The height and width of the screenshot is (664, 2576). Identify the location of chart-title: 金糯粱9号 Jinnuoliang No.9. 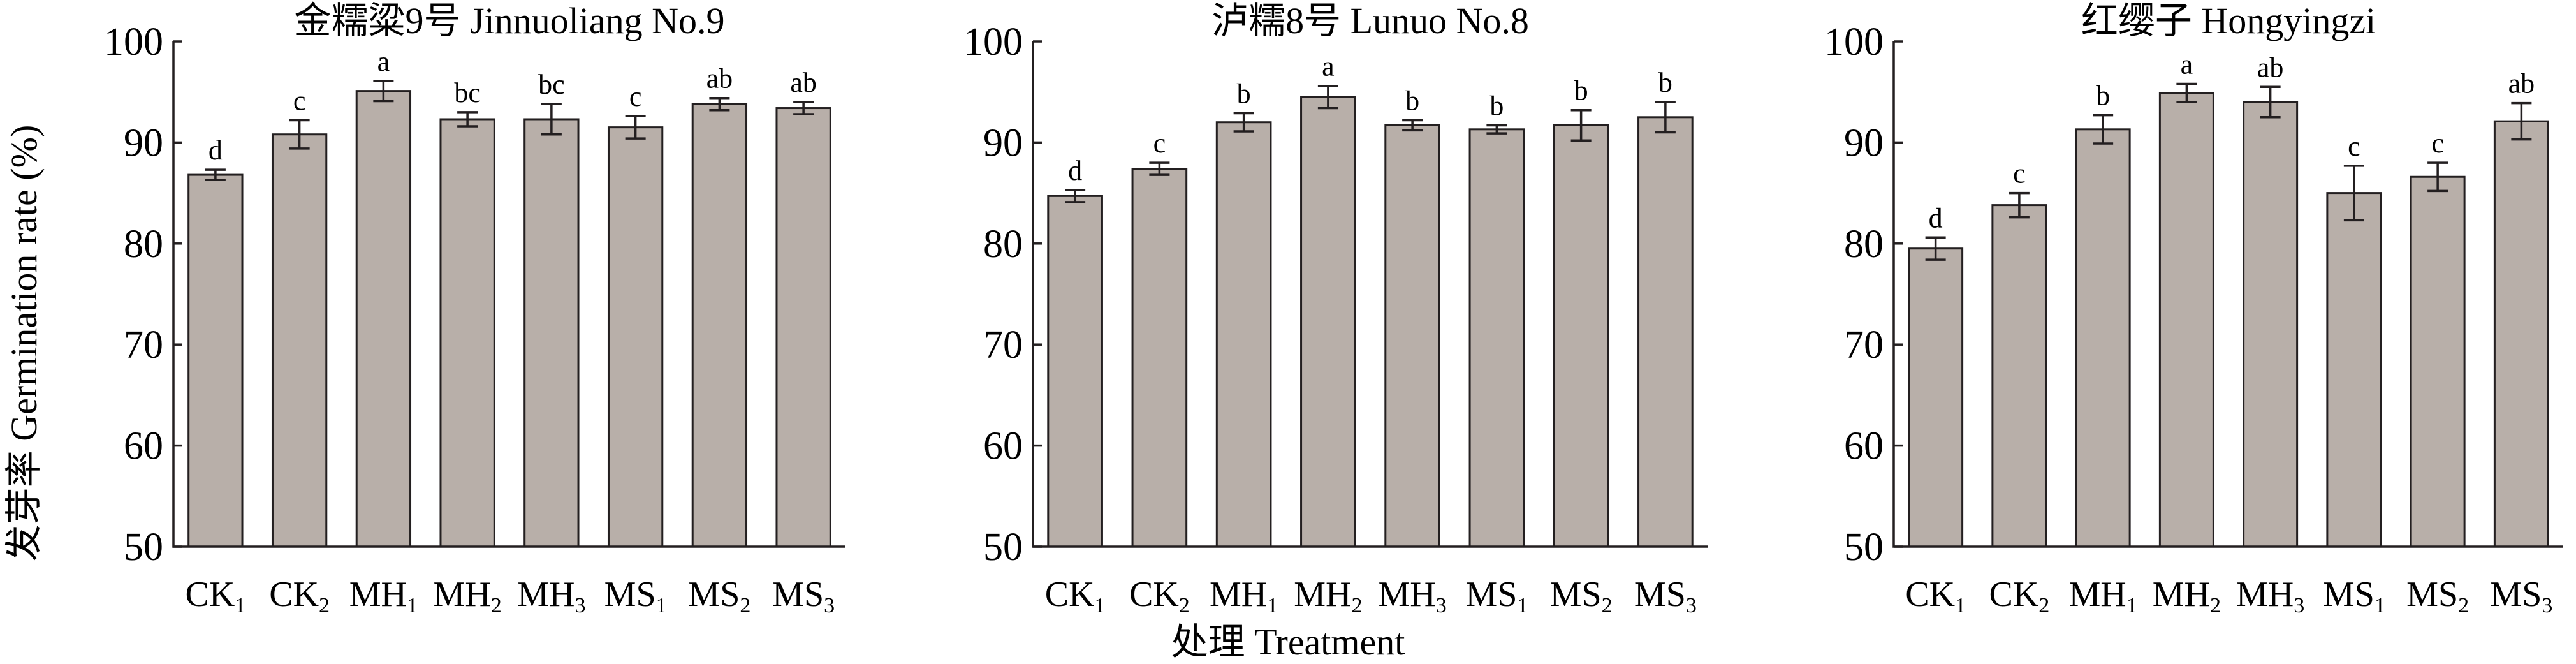
(509, 20).